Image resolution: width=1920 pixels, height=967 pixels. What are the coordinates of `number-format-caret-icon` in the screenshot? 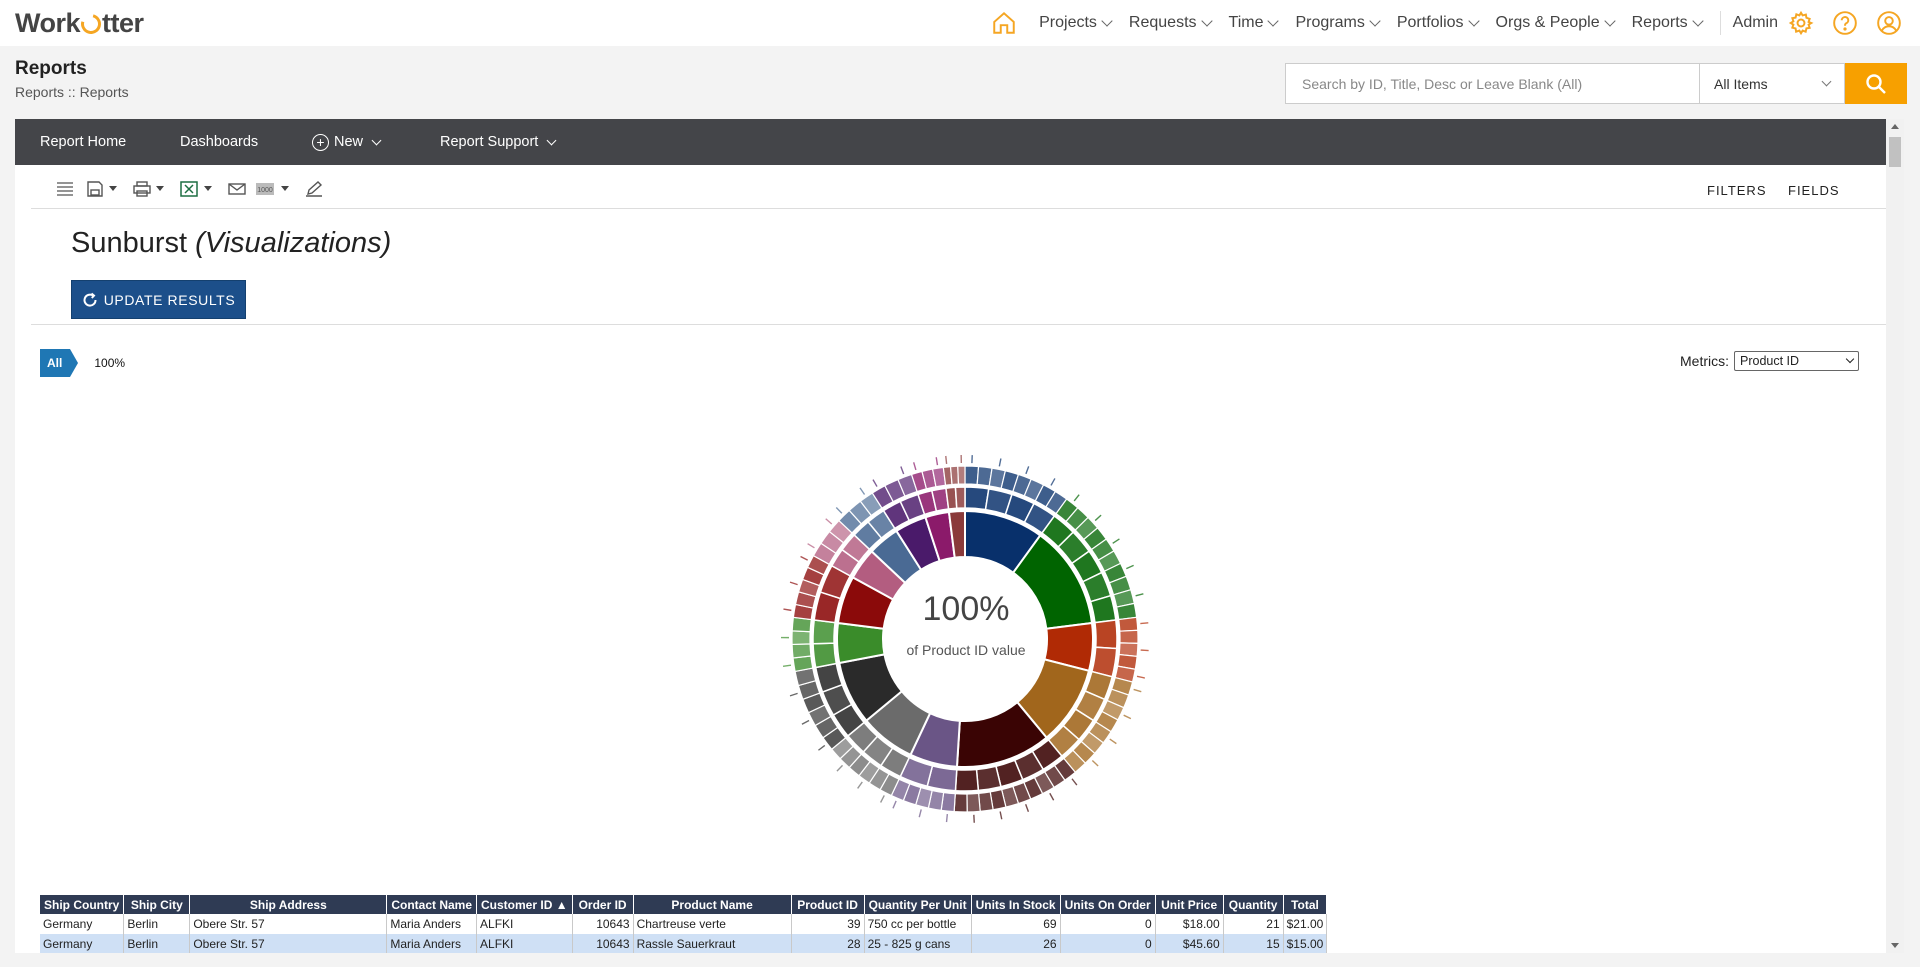 It's located at (285, 188).